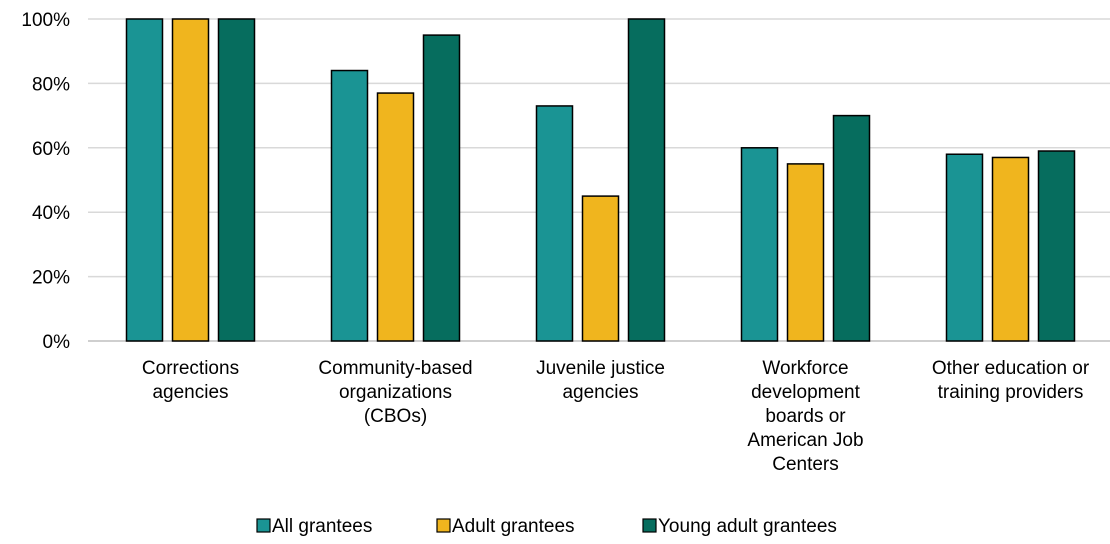 The image size is (1110, 544). What do you see at coordinates (51, 84) in the screenshot?
I see `y-tick-label: 80%` at bounding box center [51, 84].